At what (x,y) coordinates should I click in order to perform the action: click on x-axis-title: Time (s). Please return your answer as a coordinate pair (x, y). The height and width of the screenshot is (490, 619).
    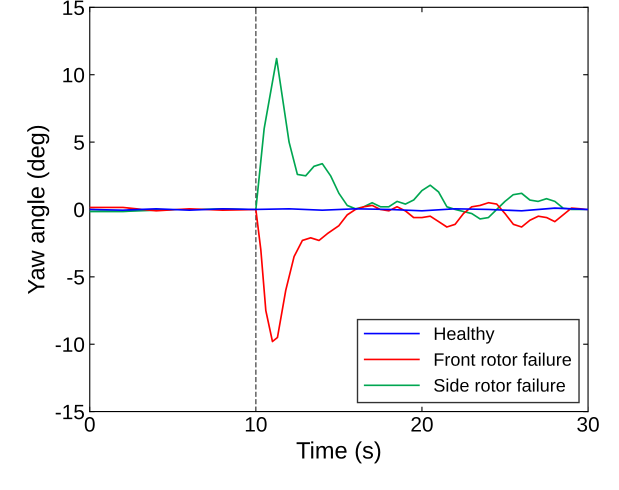
    Looking at the image, I should click on (338, 452).